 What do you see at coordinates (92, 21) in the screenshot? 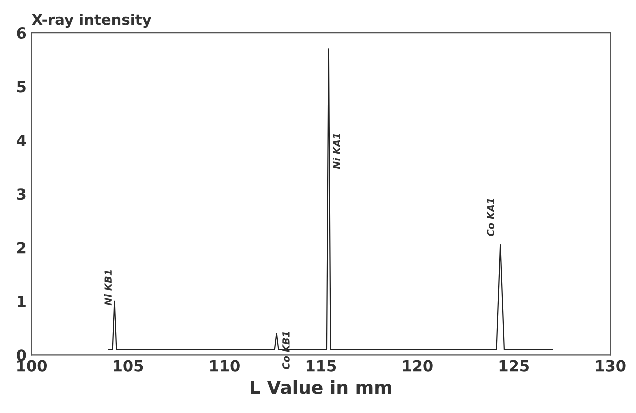
I see `y-axis-title: X-ray intensity` at bounding box center [92, 21].